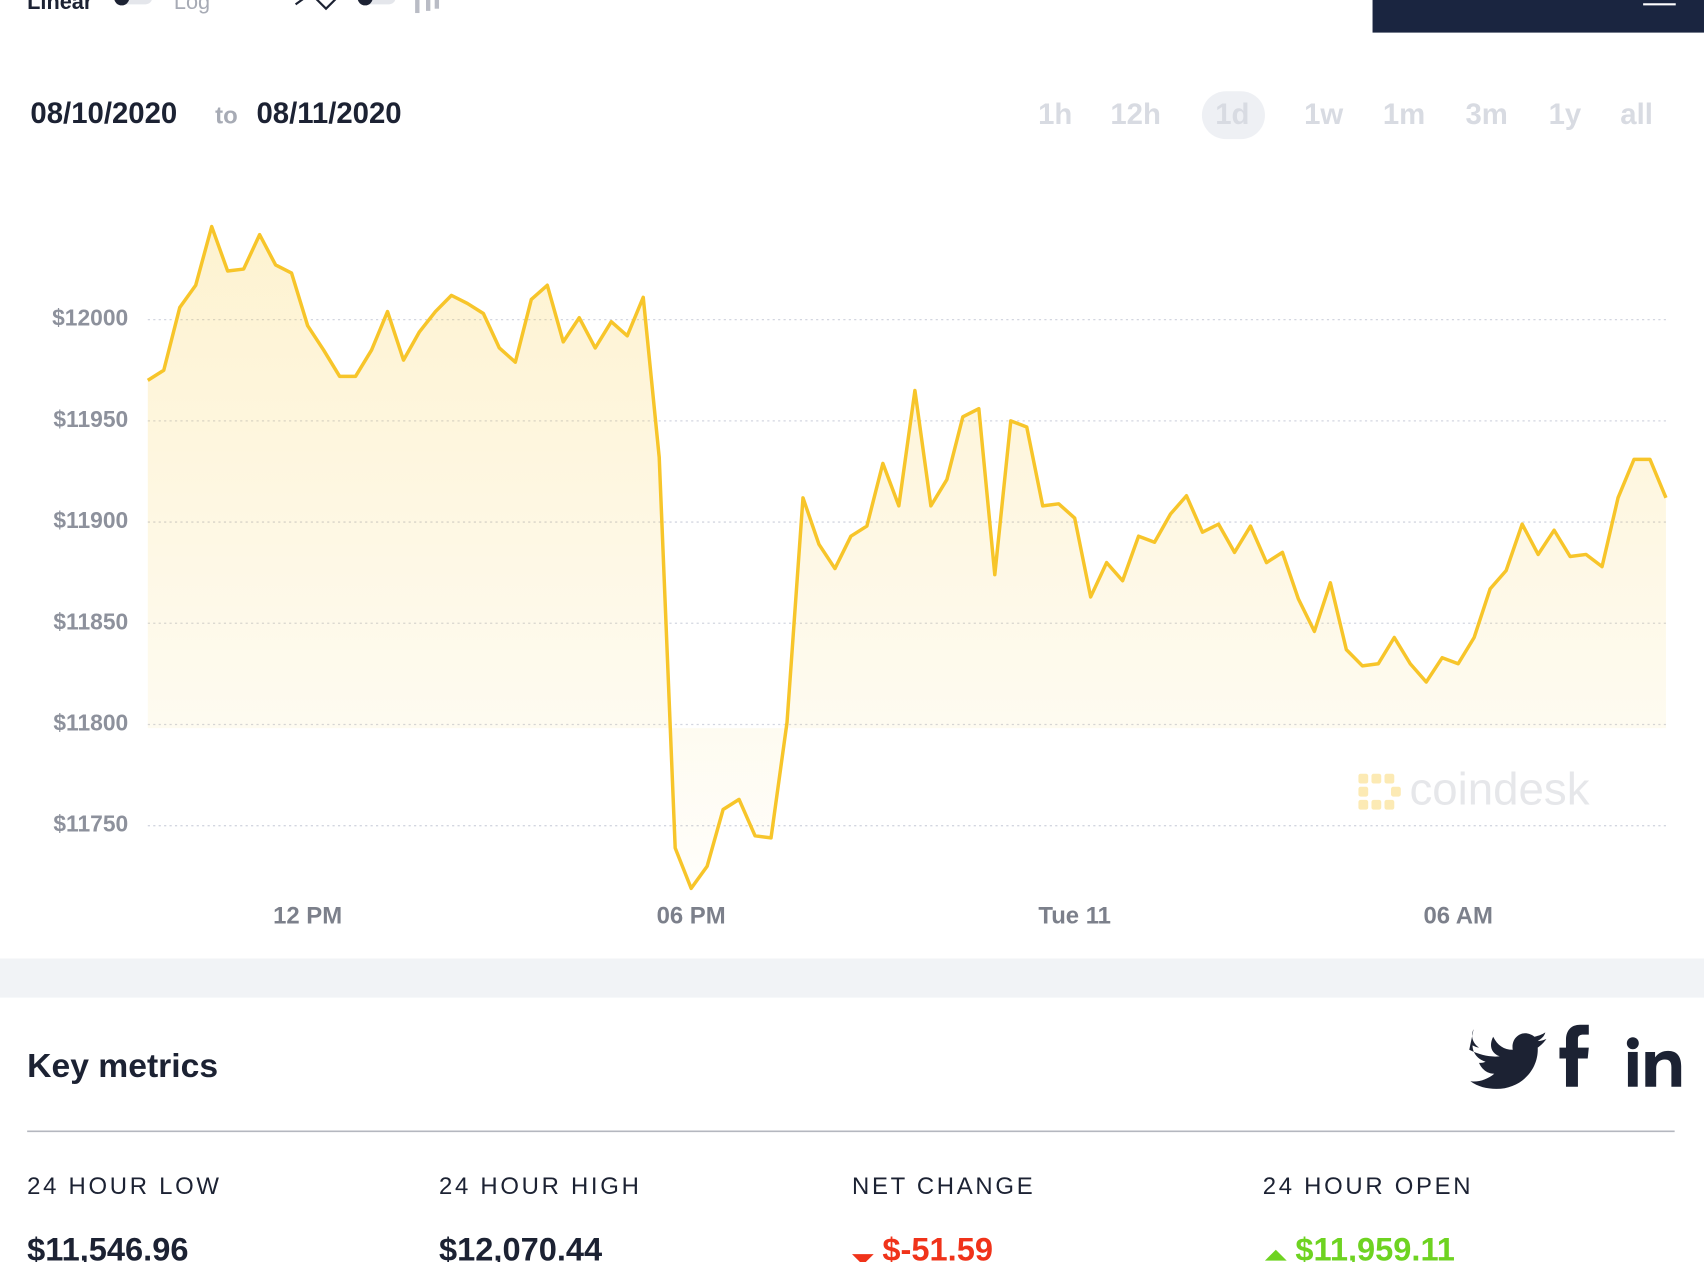 The image size is (1704, 1262). I want to click on toggle-label: Linear, so click(60, 7).